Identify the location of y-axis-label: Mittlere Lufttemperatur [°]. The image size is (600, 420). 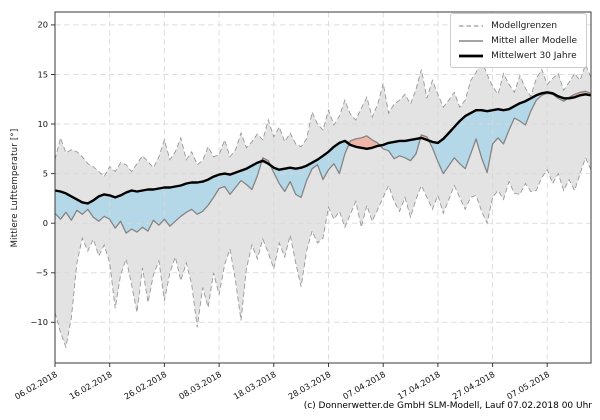
(15, 188).